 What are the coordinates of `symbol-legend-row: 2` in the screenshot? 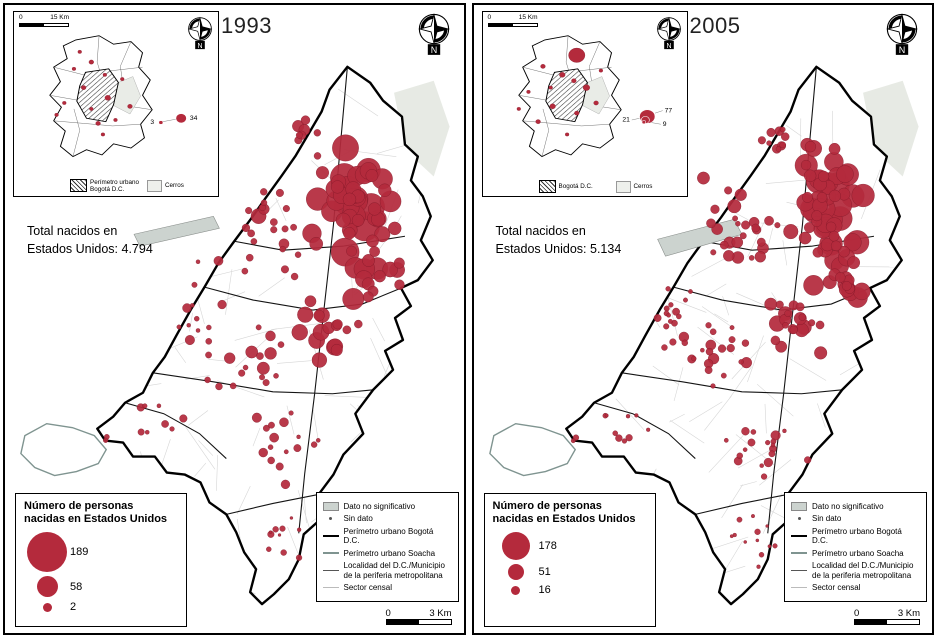 It's located at (101, 607).